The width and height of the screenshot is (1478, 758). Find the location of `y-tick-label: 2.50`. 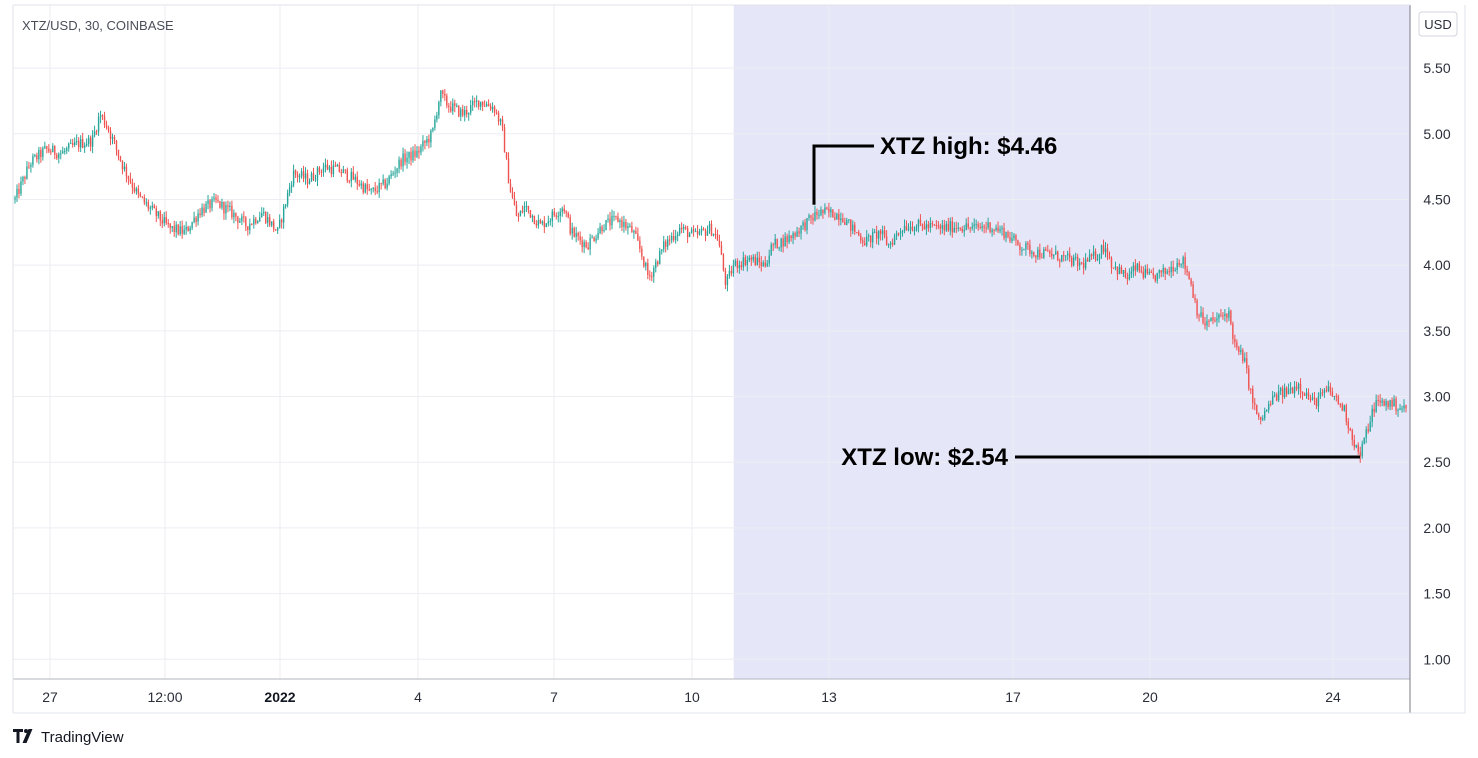

y-tick-label: 2.50 is located at coordinates (1436, 462).